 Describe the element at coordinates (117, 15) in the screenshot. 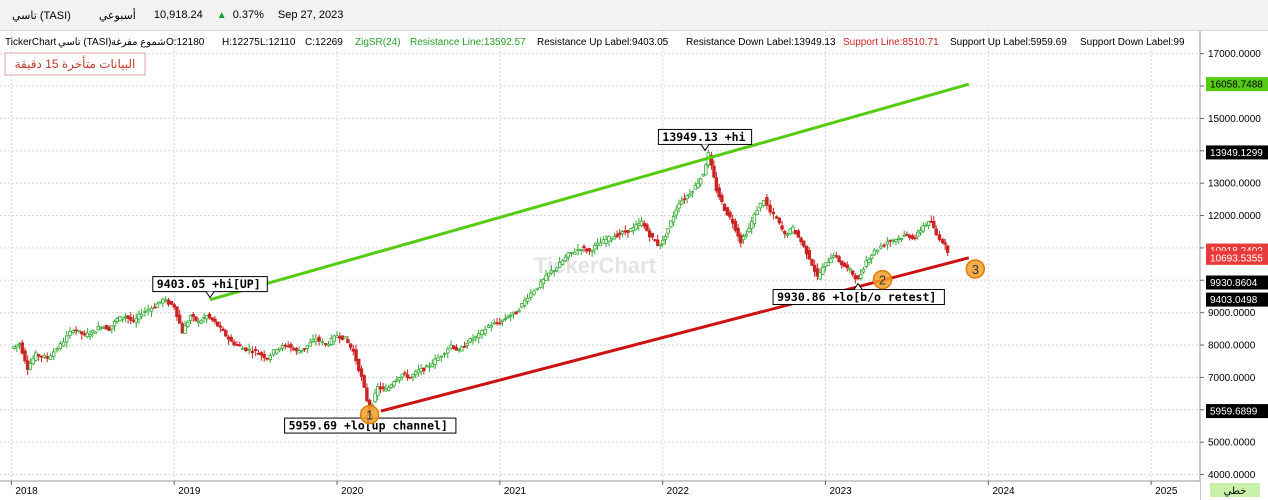

I see `timeframe-label: أسبوعي` at that location.